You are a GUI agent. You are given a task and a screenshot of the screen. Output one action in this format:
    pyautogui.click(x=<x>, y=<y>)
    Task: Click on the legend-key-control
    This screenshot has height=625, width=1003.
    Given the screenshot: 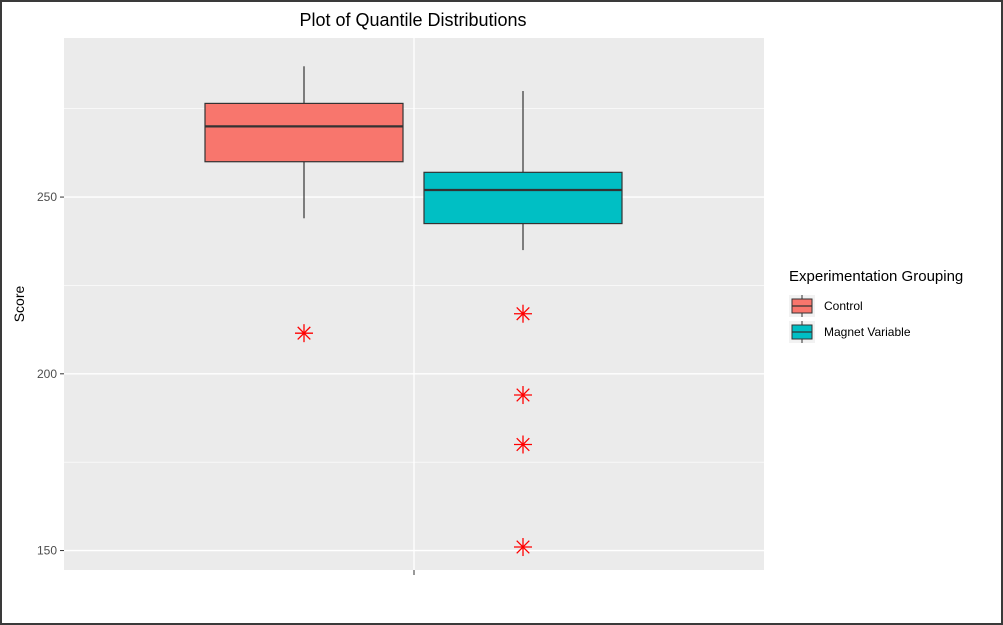 What is the action you would take?
    pyautogui.click(x=802, y=306)
    